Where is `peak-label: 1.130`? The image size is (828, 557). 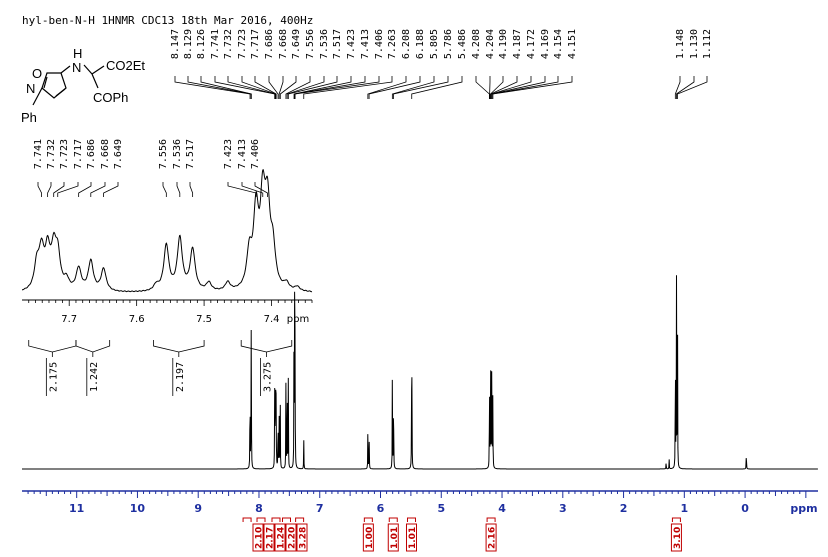
peak-label: 1.130 is located at coordinates (694, 44).